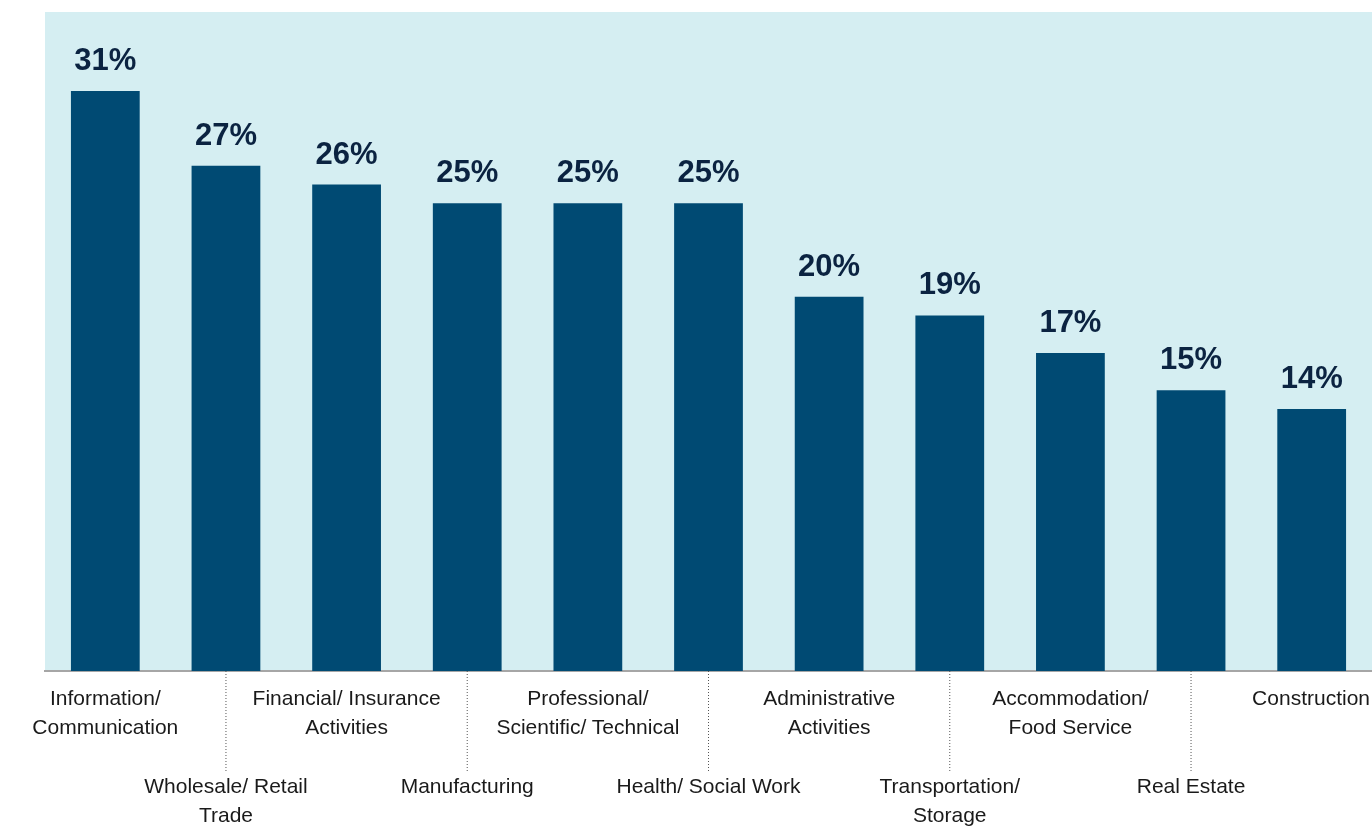 This screenshot has height=829, width=1372. Describe the element at coordinates (467, 786) in the screenshot. I see `x-tick-label: Manufacturing` at that location.